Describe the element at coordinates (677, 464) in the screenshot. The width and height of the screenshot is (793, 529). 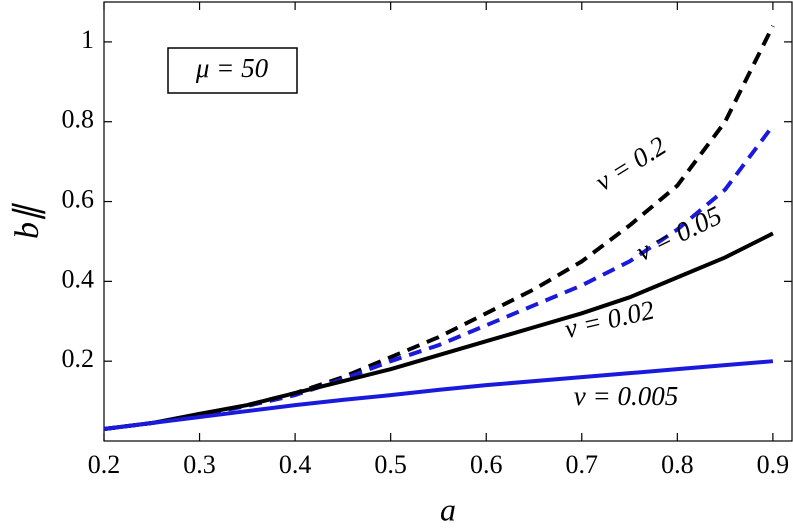
I see `x-tick-label: 0.8` at that location.